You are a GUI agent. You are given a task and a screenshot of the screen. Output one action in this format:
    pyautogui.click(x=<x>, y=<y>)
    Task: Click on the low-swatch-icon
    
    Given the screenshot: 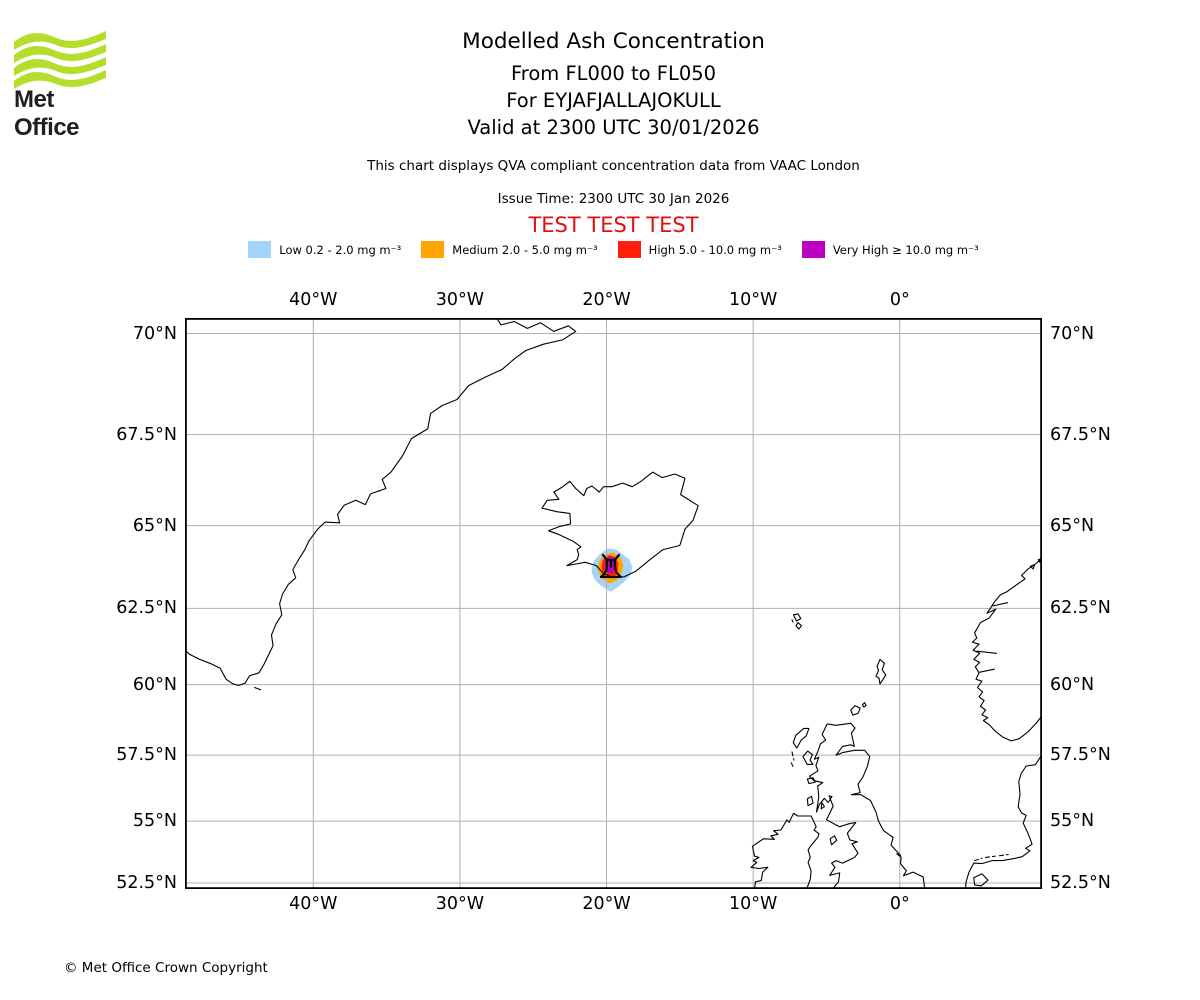 What is the action you would take?
    pyautogui.click(x=260, y=249)
    